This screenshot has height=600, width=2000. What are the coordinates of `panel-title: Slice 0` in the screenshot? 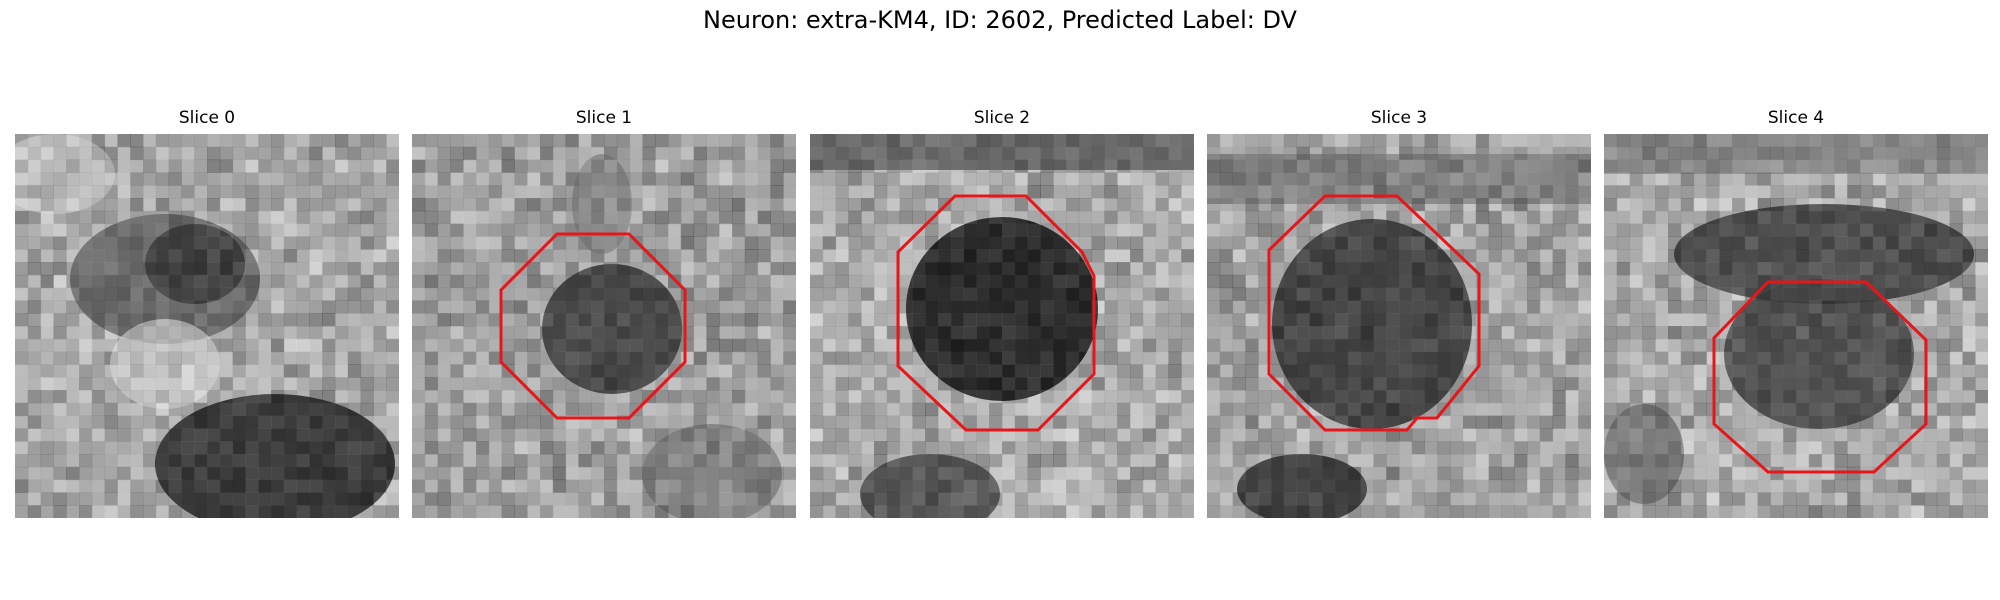 It's located at (207, 118).